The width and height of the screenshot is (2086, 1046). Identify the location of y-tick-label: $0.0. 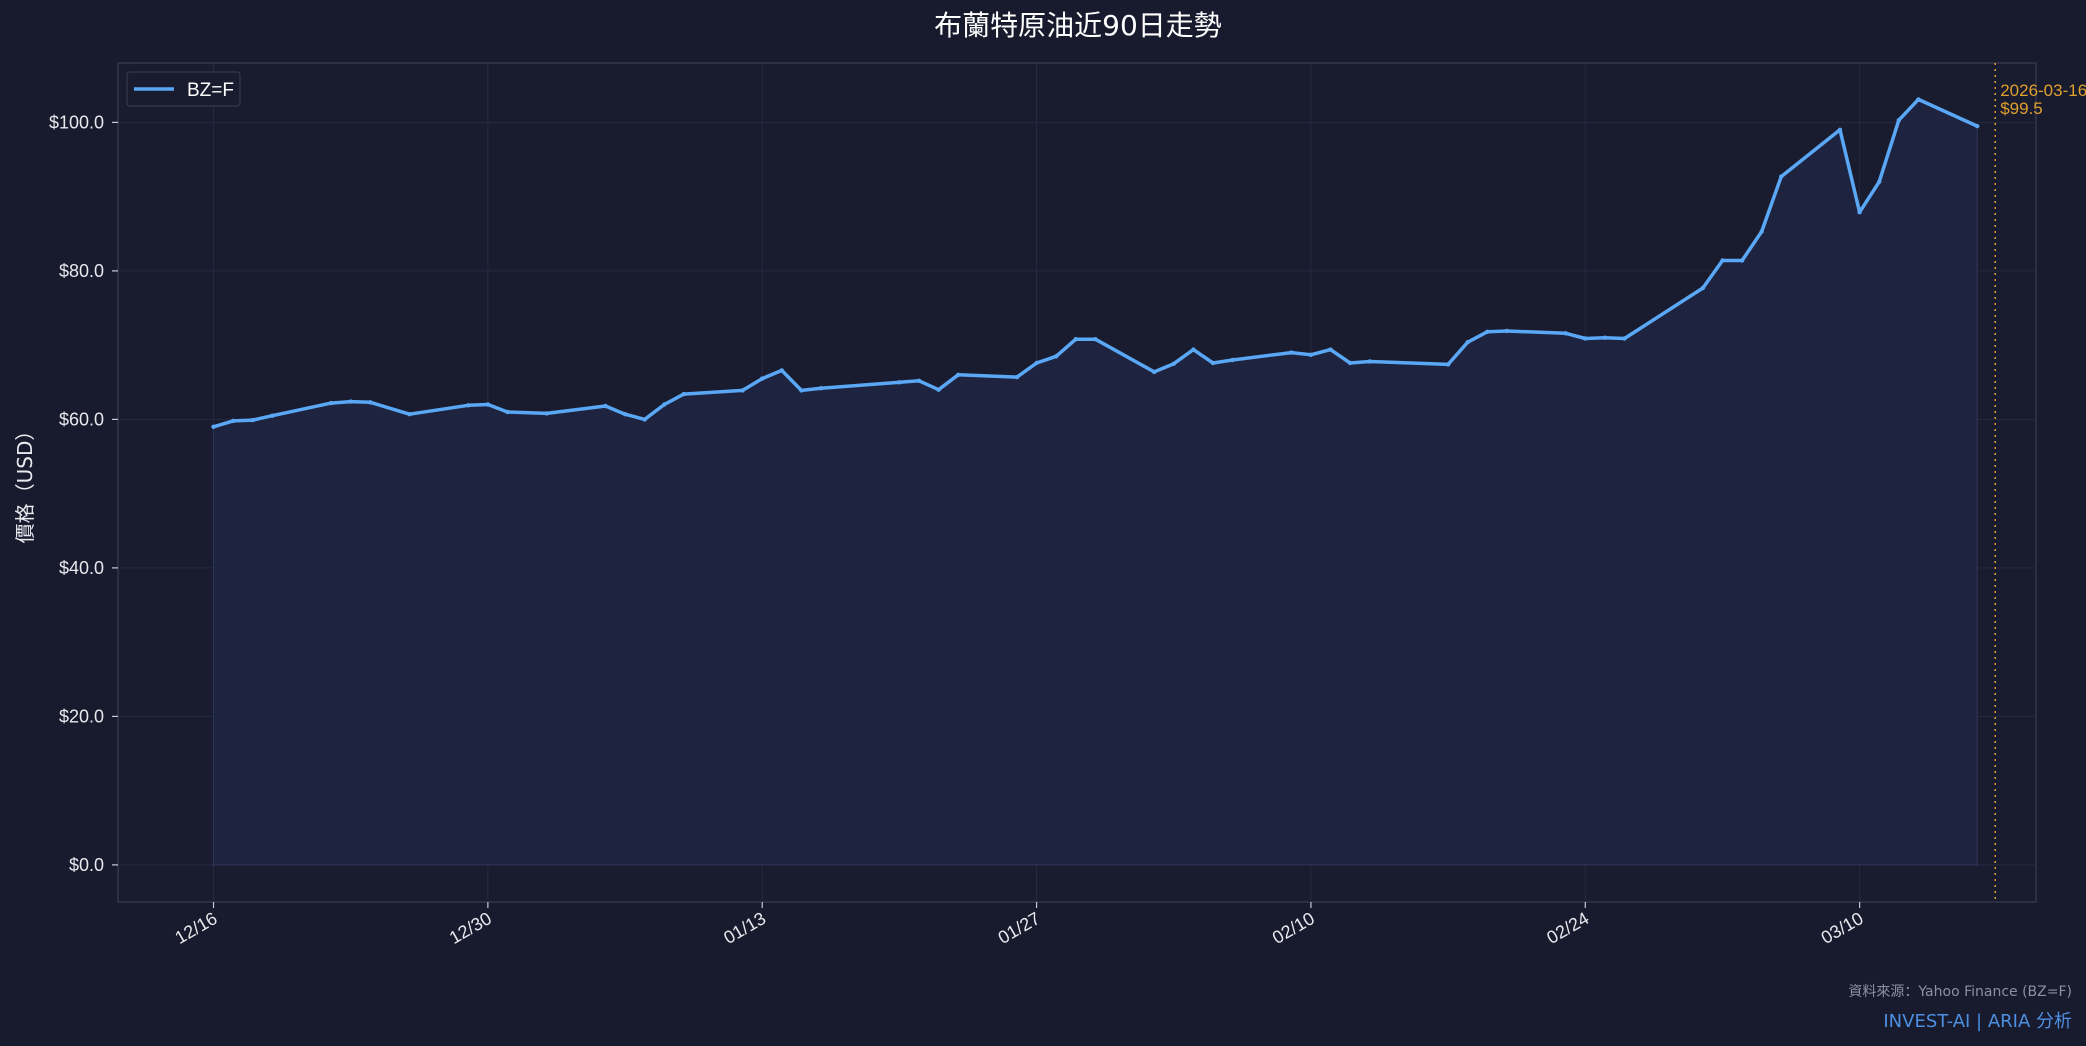
(86, 865).